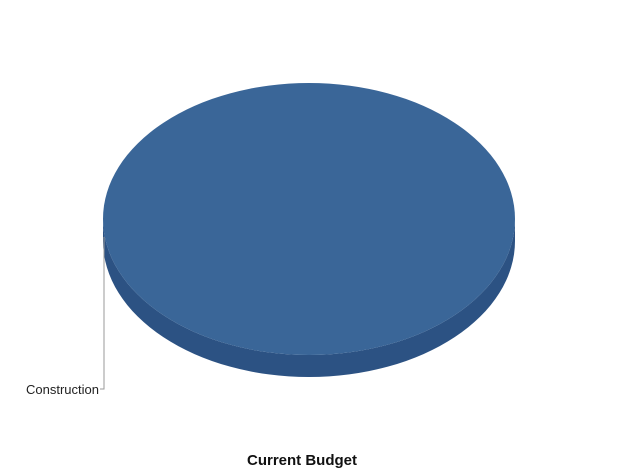  What do you see at coordinates (102, 313) in the screenshot?
I see `leader-line-construction` at bounding box center [102, 313].